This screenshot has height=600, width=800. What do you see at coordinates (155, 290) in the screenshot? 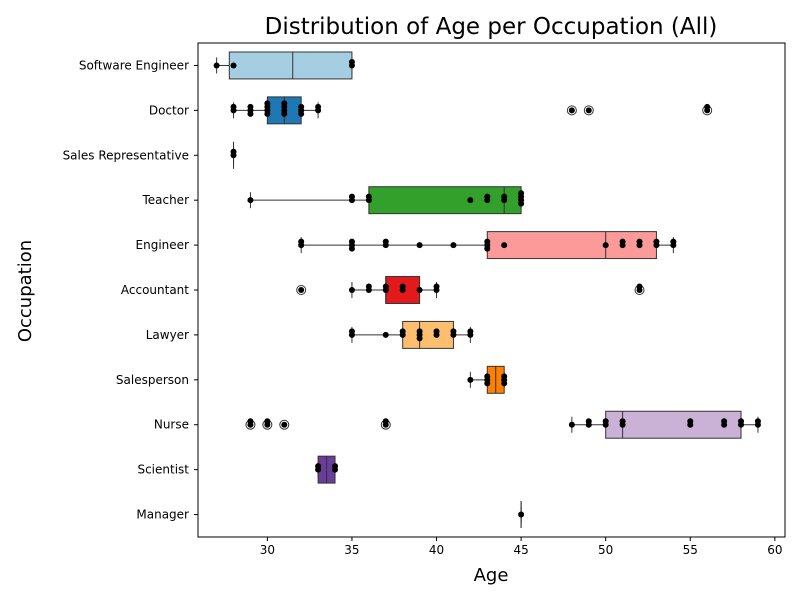
I see `y-tick-label: Accountant` at bounding box center [155, 290].